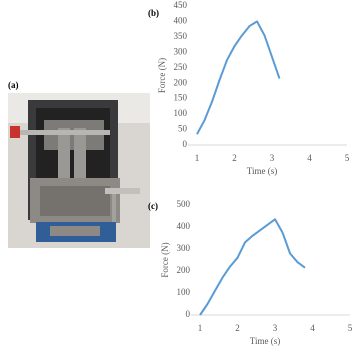 This screenshot has height=346, width=357. I want to click on y-tick-label: 250, so click(181, 67).